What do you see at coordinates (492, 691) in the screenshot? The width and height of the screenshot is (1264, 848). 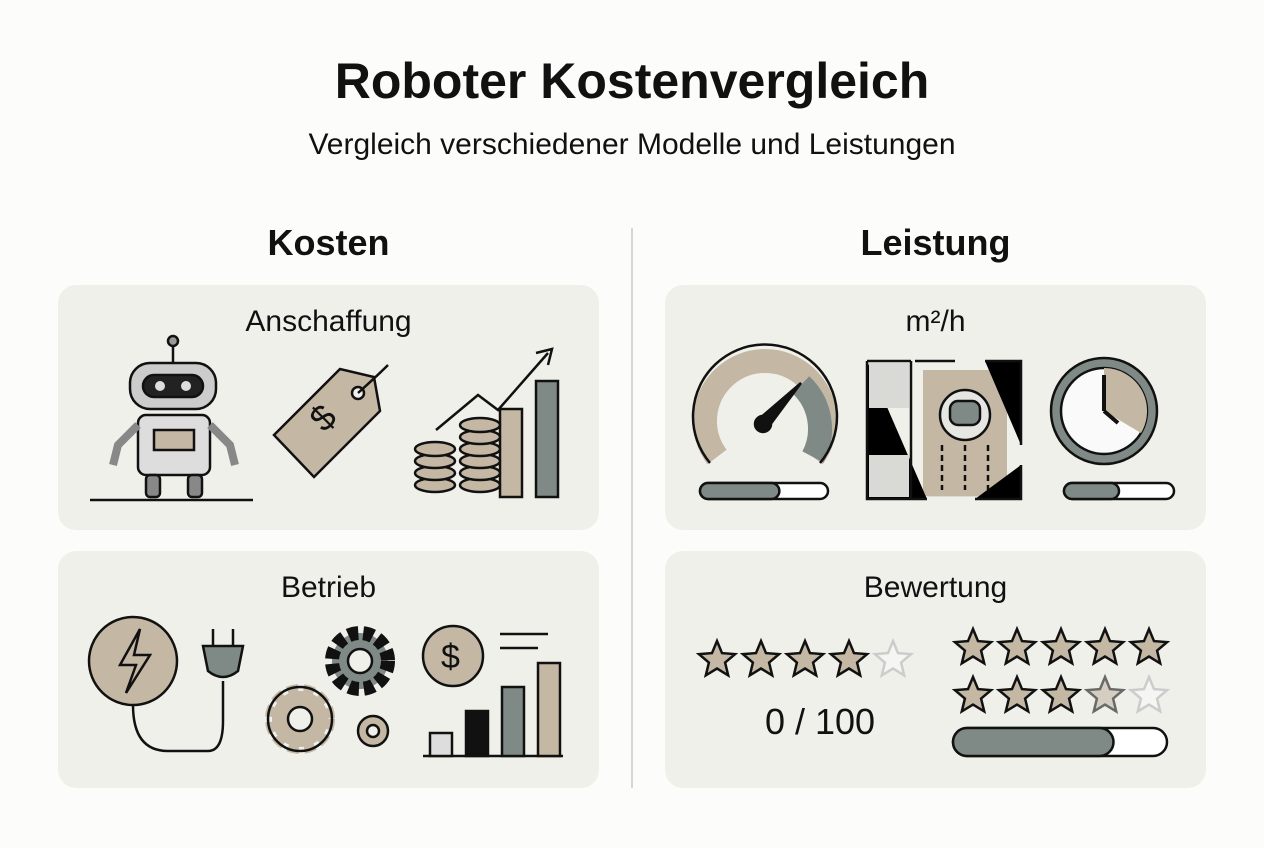 I see `dollar-bar-chart-icon: $` at bounding box center [492, 691].